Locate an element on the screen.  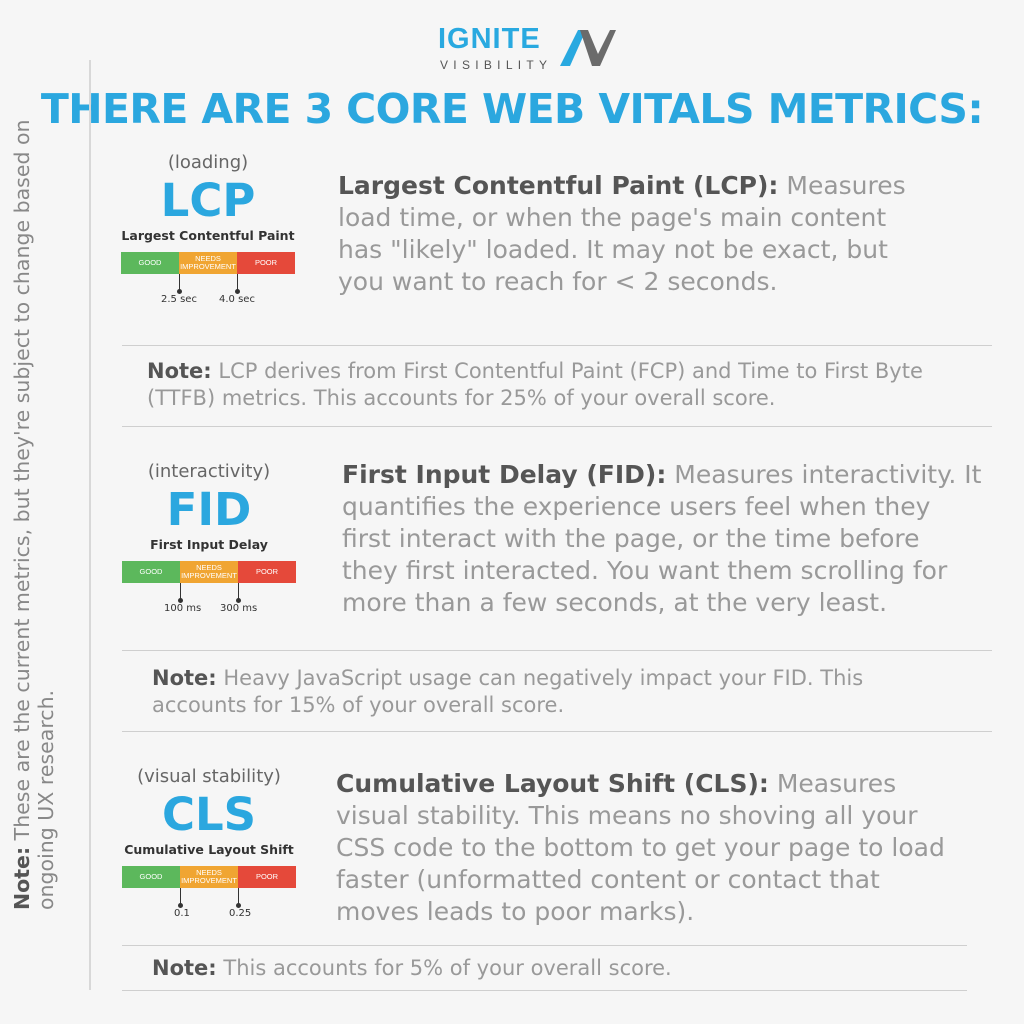
metric-category: (visual stability) is located at coordinates (209, 776).